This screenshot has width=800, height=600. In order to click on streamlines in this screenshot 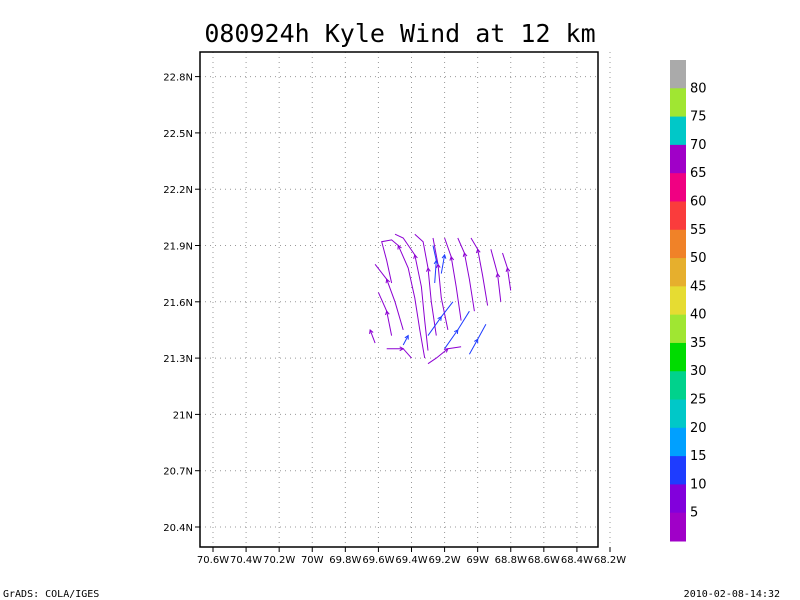, I will do `click(440, 299)`.